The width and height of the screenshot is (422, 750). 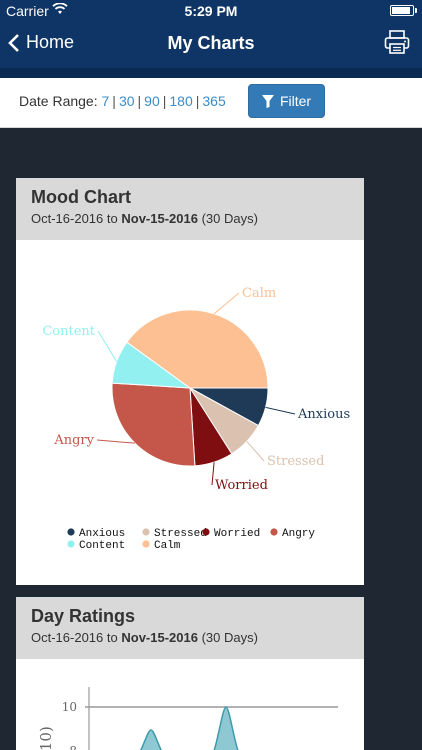 I want to click on pie-label-worried: Worried, so click(x=241, y=485).